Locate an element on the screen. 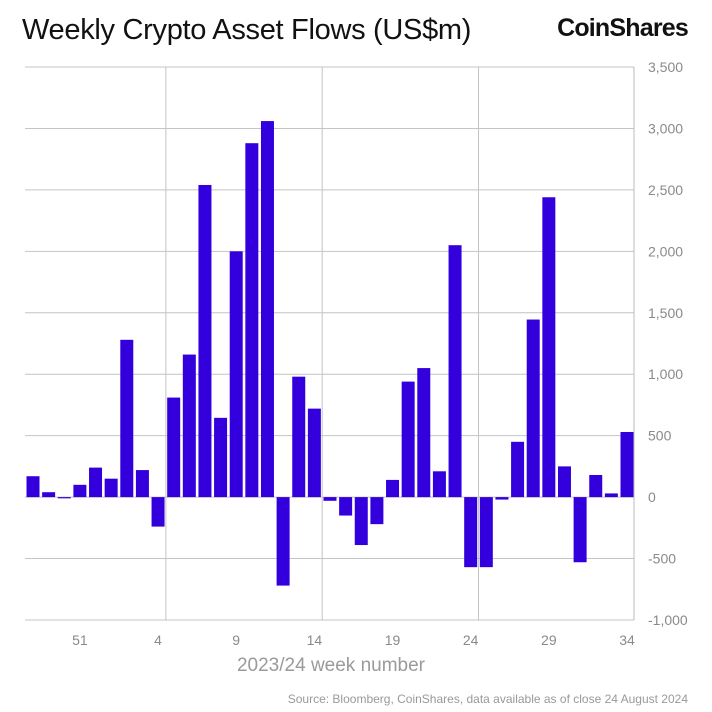 This screenshot has height=712, width=712. coinshares-logo: CoinShares is located at coordinates (623, 28).